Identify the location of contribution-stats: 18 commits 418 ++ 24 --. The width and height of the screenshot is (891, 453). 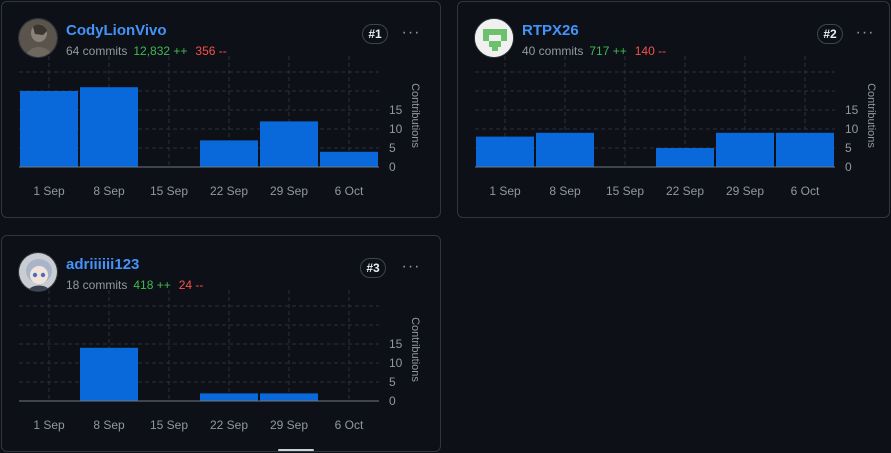
(134, 285).